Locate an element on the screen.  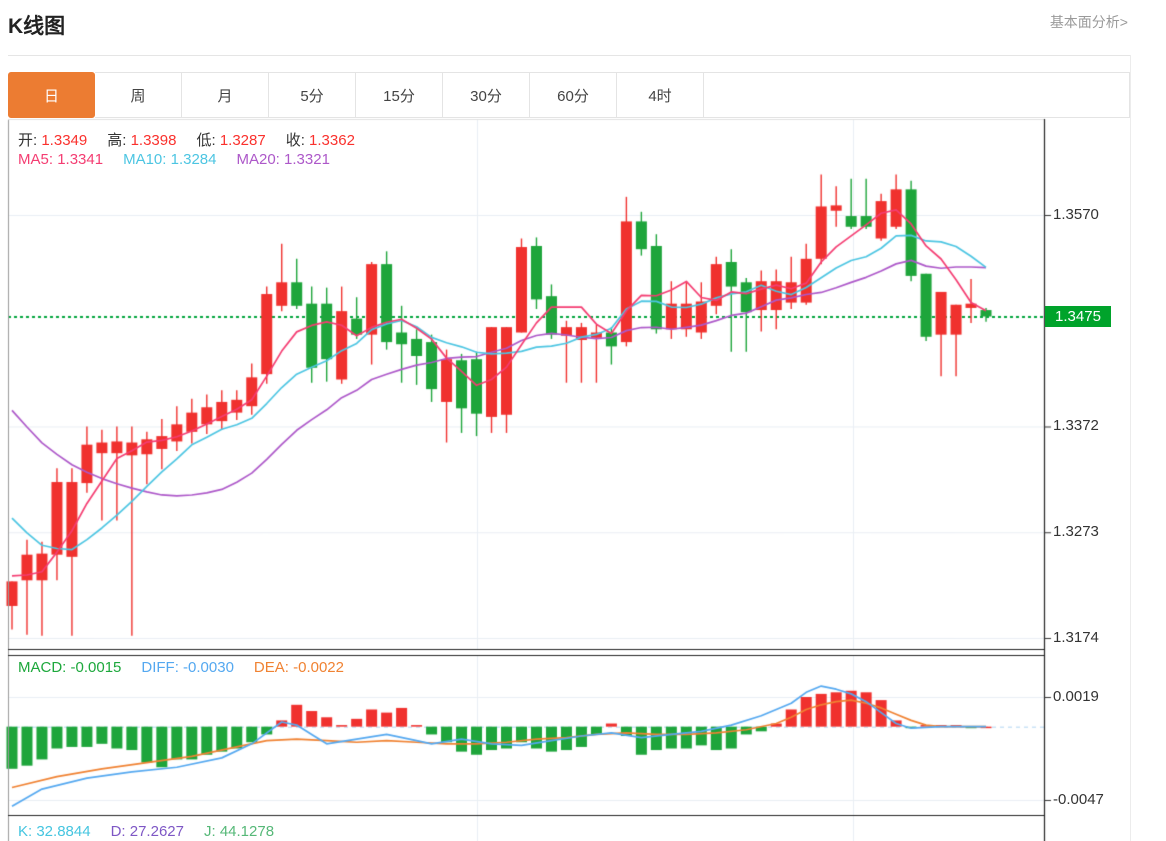
legend-item: DEA: -0.0022 is located at coordinates (298, 667).